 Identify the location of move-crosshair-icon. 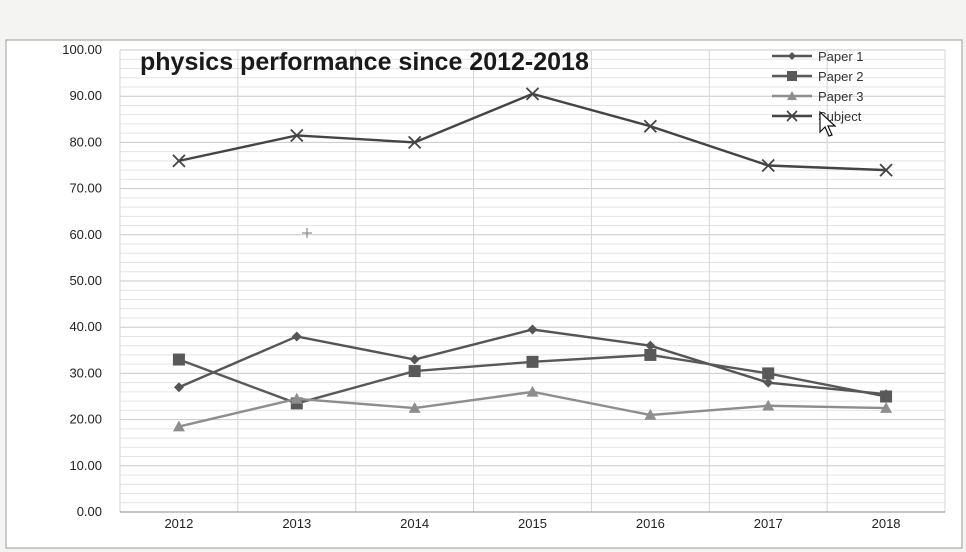
(307, 233).